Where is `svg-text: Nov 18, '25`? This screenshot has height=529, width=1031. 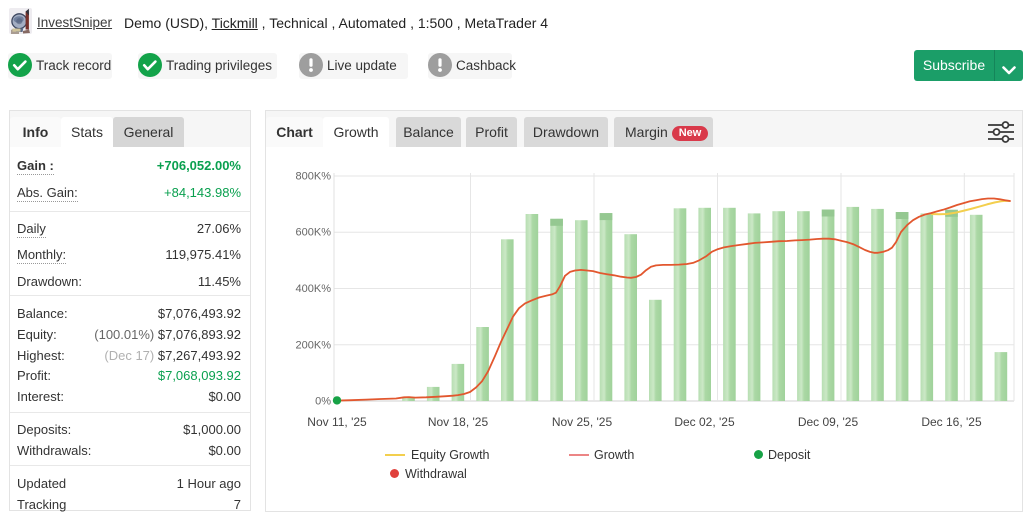
svg-text: Nov 18, '25 is located at coordinates (458, 422).